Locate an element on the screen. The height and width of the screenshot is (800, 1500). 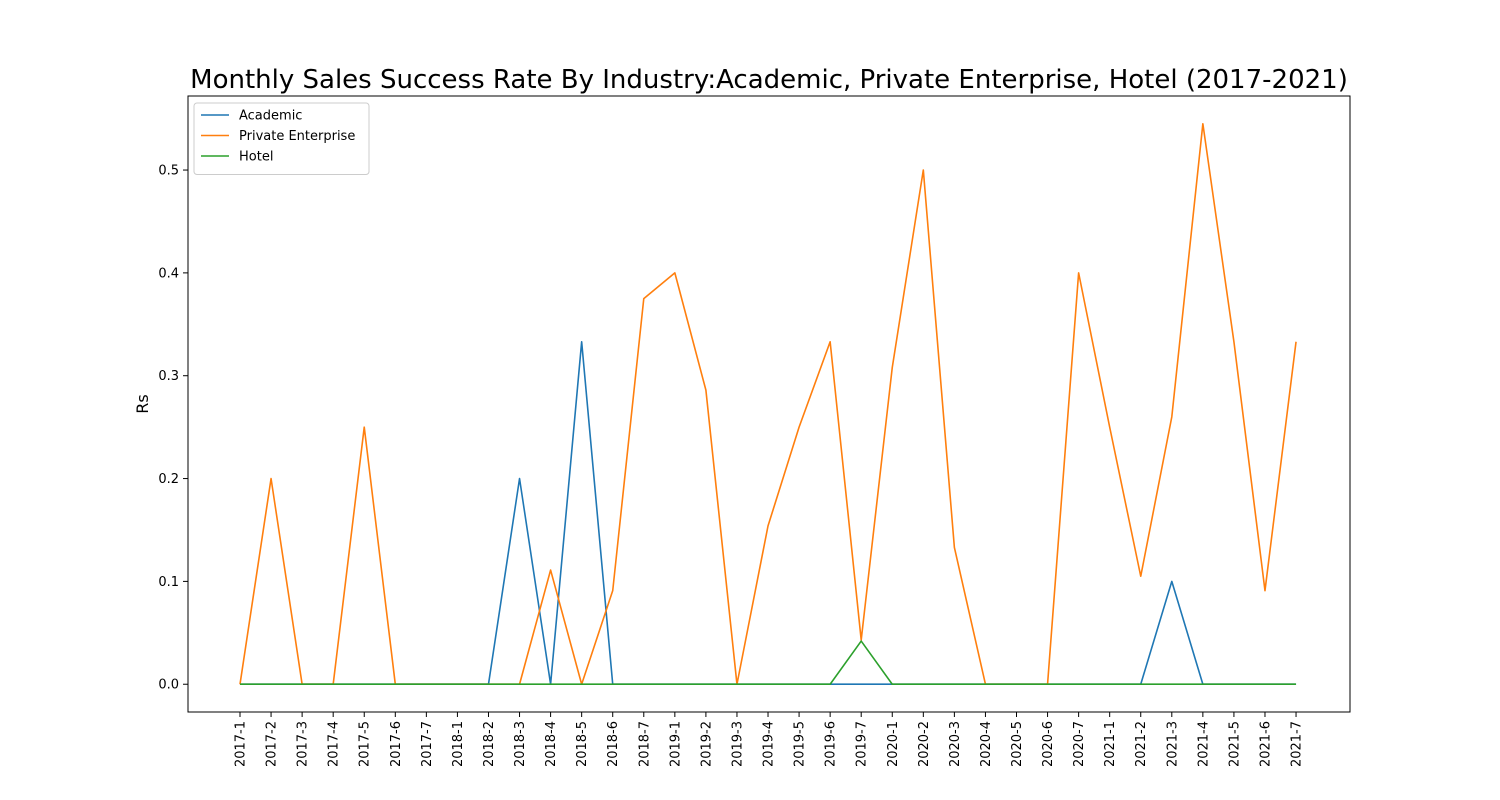
x-tick-label: 2021-7 is located at coordinates (1297, 744).